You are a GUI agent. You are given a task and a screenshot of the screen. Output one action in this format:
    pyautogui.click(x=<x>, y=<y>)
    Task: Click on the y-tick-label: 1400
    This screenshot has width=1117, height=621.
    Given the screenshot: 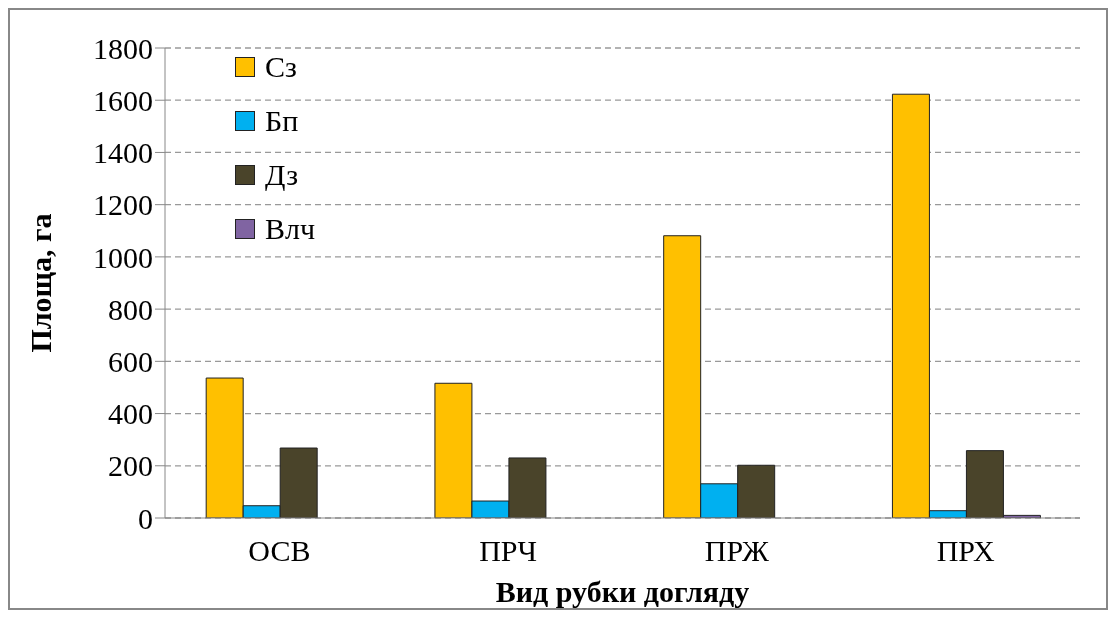 What is the action you would take?
    pyautogui.click(x=123, y=153)
    